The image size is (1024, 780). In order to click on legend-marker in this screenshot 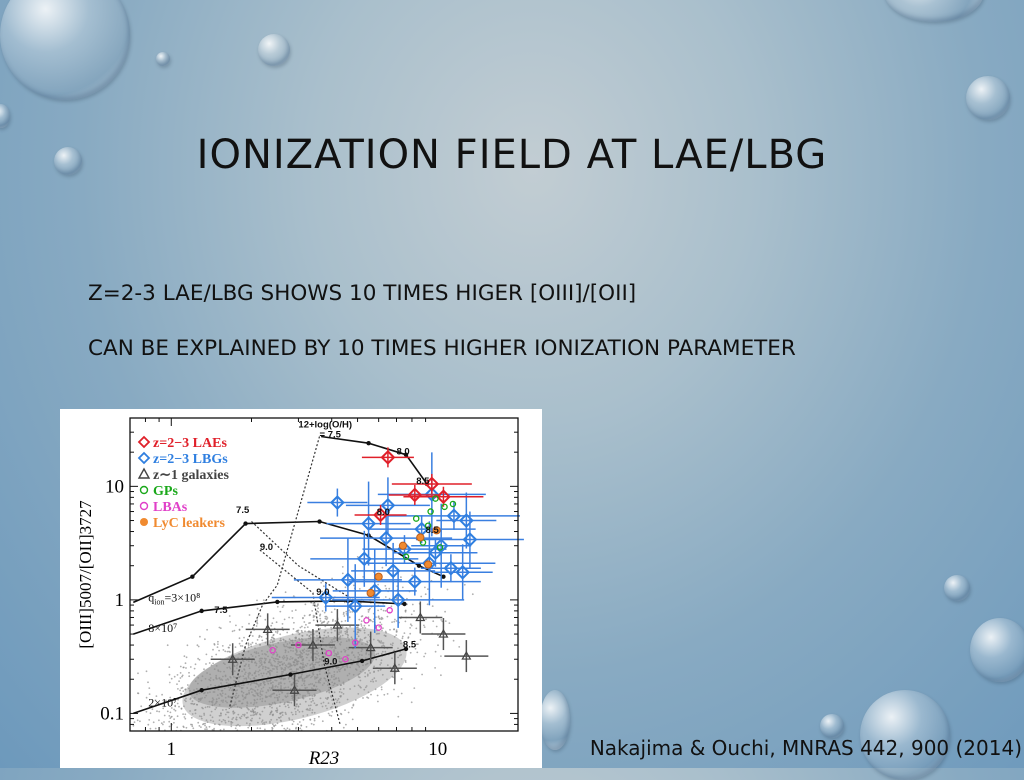, I will do `click(144, 442)`.